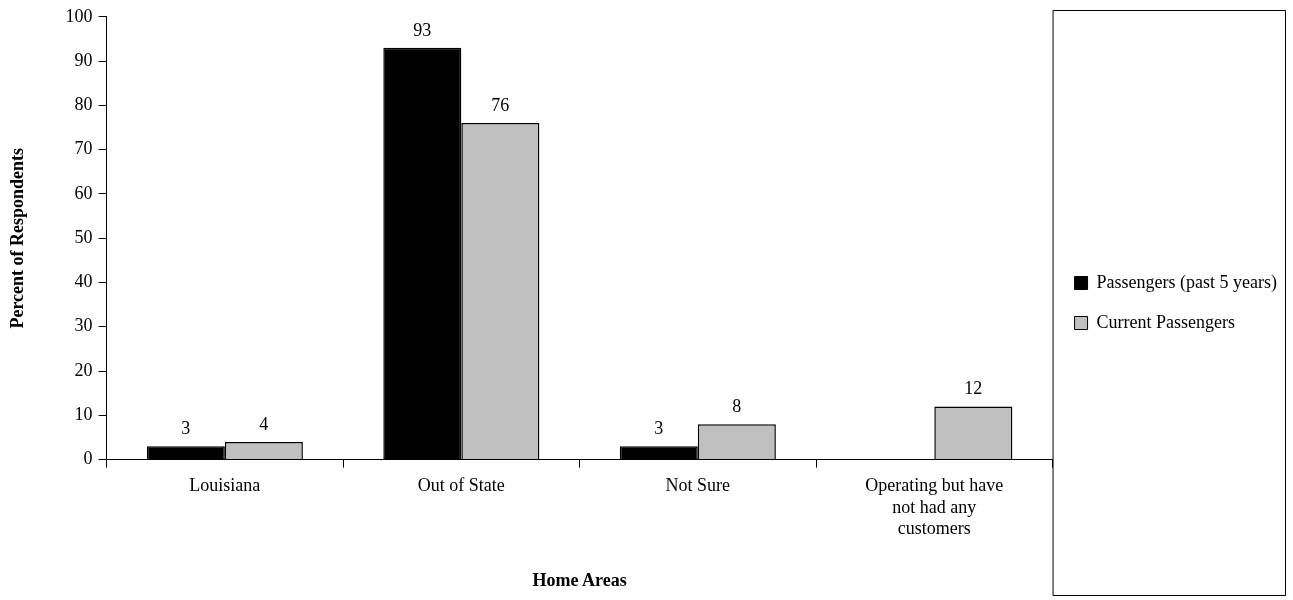 The width and height of the screenshot is (1293, 600). What do you see at coordinates (83, 236) in the screenshot?
I see `y-tick-label: 50` at bounding box center [83, 236].